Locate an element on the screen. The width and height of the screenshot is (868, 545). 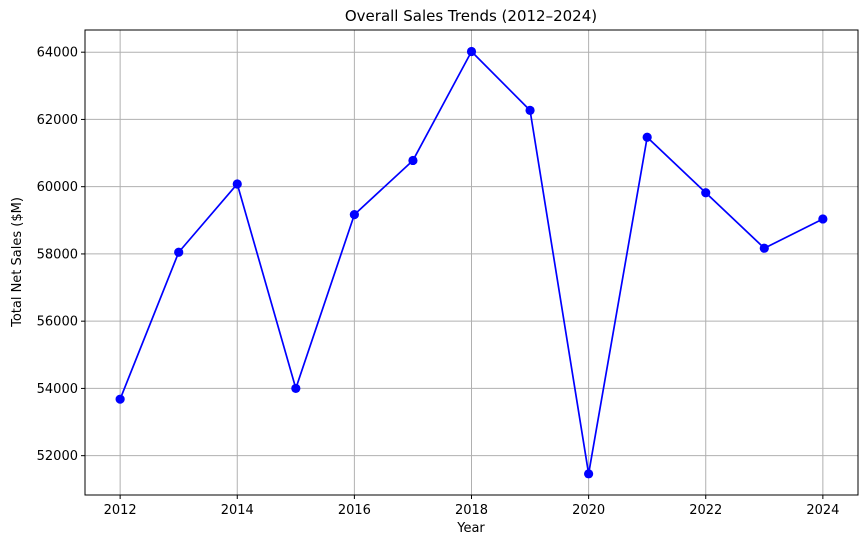
y-tick-label: 60000 is located at coordinates (57, 187).